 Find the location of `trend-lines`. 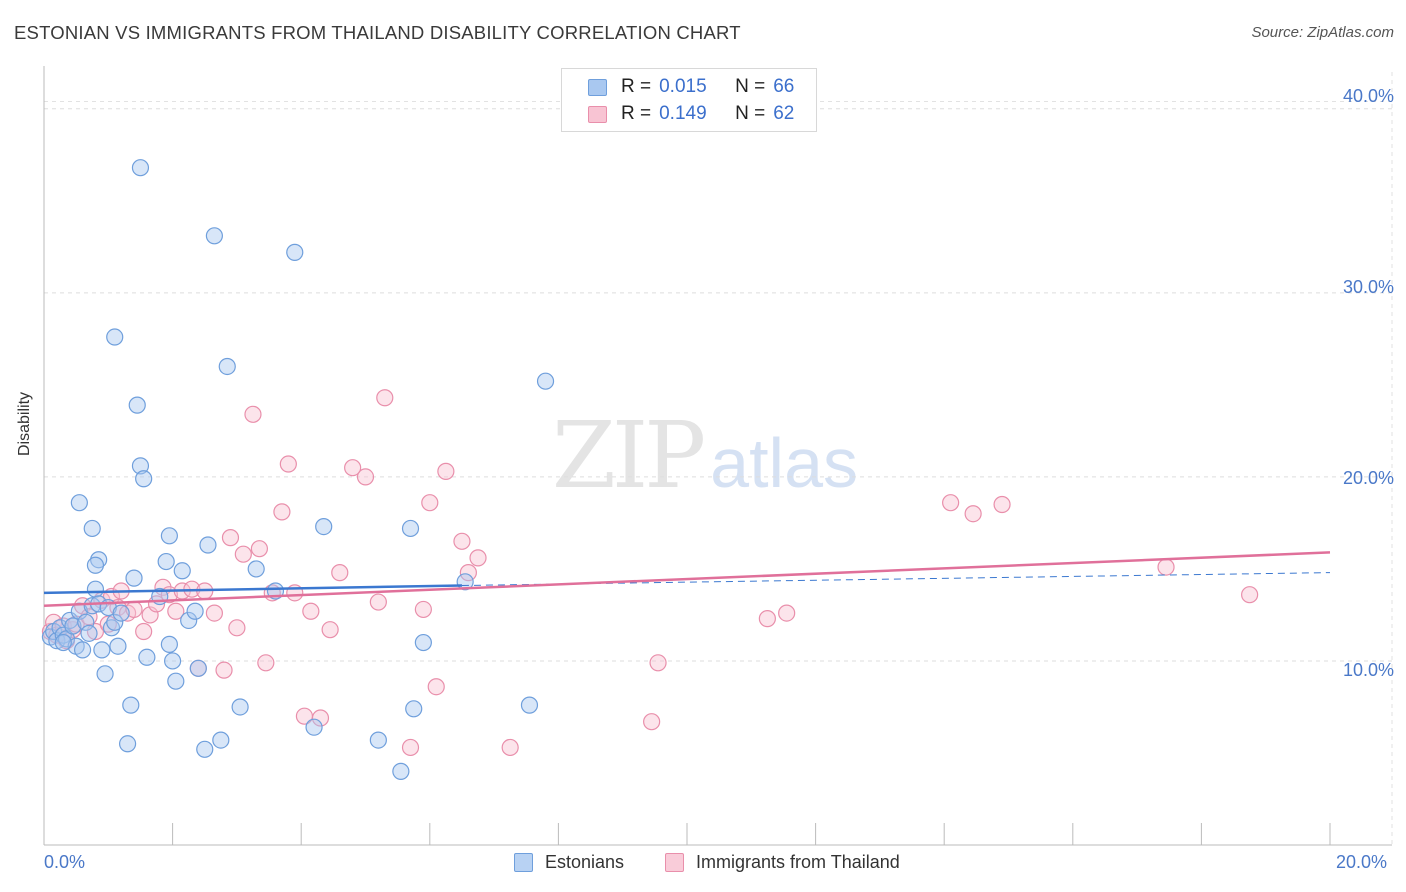

trend-lines is located at coordinates (687, 579).